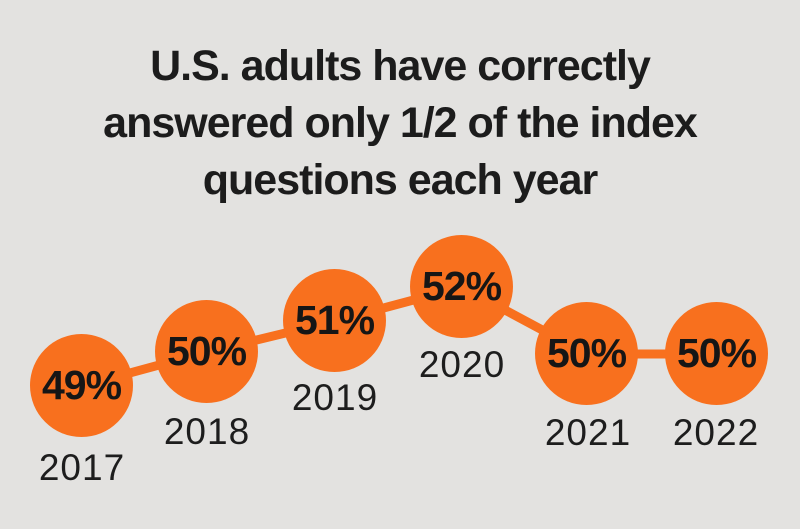 The image size is (800, 529). I want to click on data-point-bubble-2022: 50%, so click(716, 353).